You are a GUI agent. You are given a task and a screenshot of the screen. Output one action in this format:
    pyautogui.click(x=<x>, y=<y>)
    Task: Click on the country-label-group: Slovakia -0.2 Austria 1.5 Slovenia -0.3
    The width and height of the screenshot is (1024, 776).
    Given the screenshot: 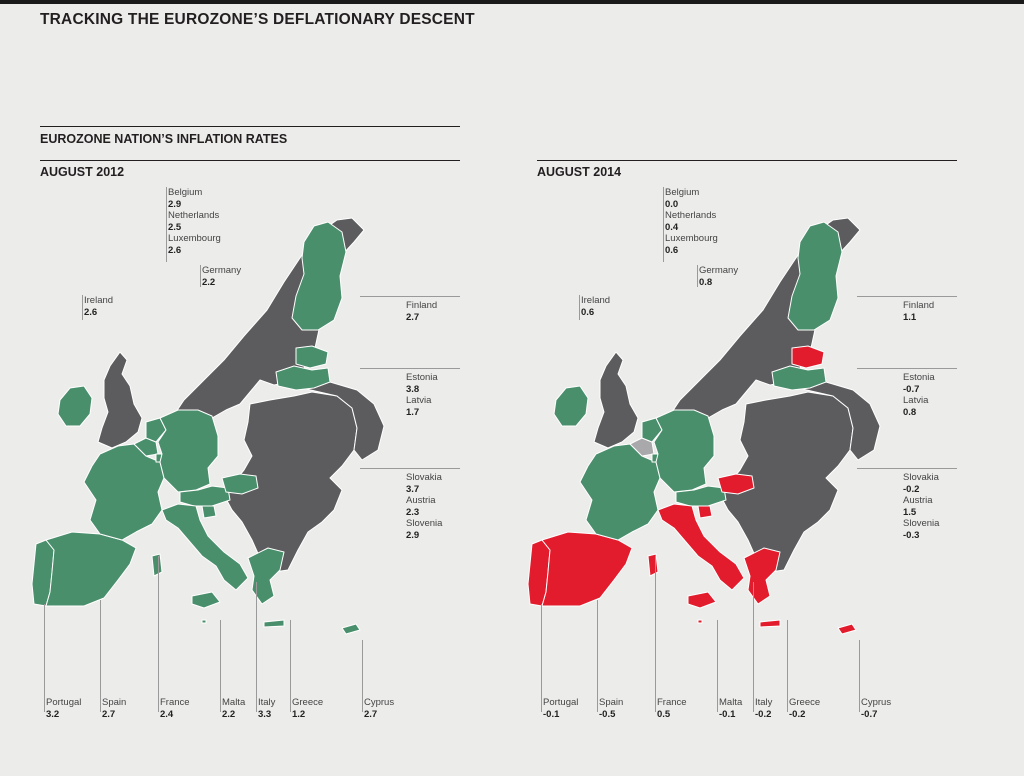 What is the action you would take?
    pyautogui.click(x=921, y=506)
    